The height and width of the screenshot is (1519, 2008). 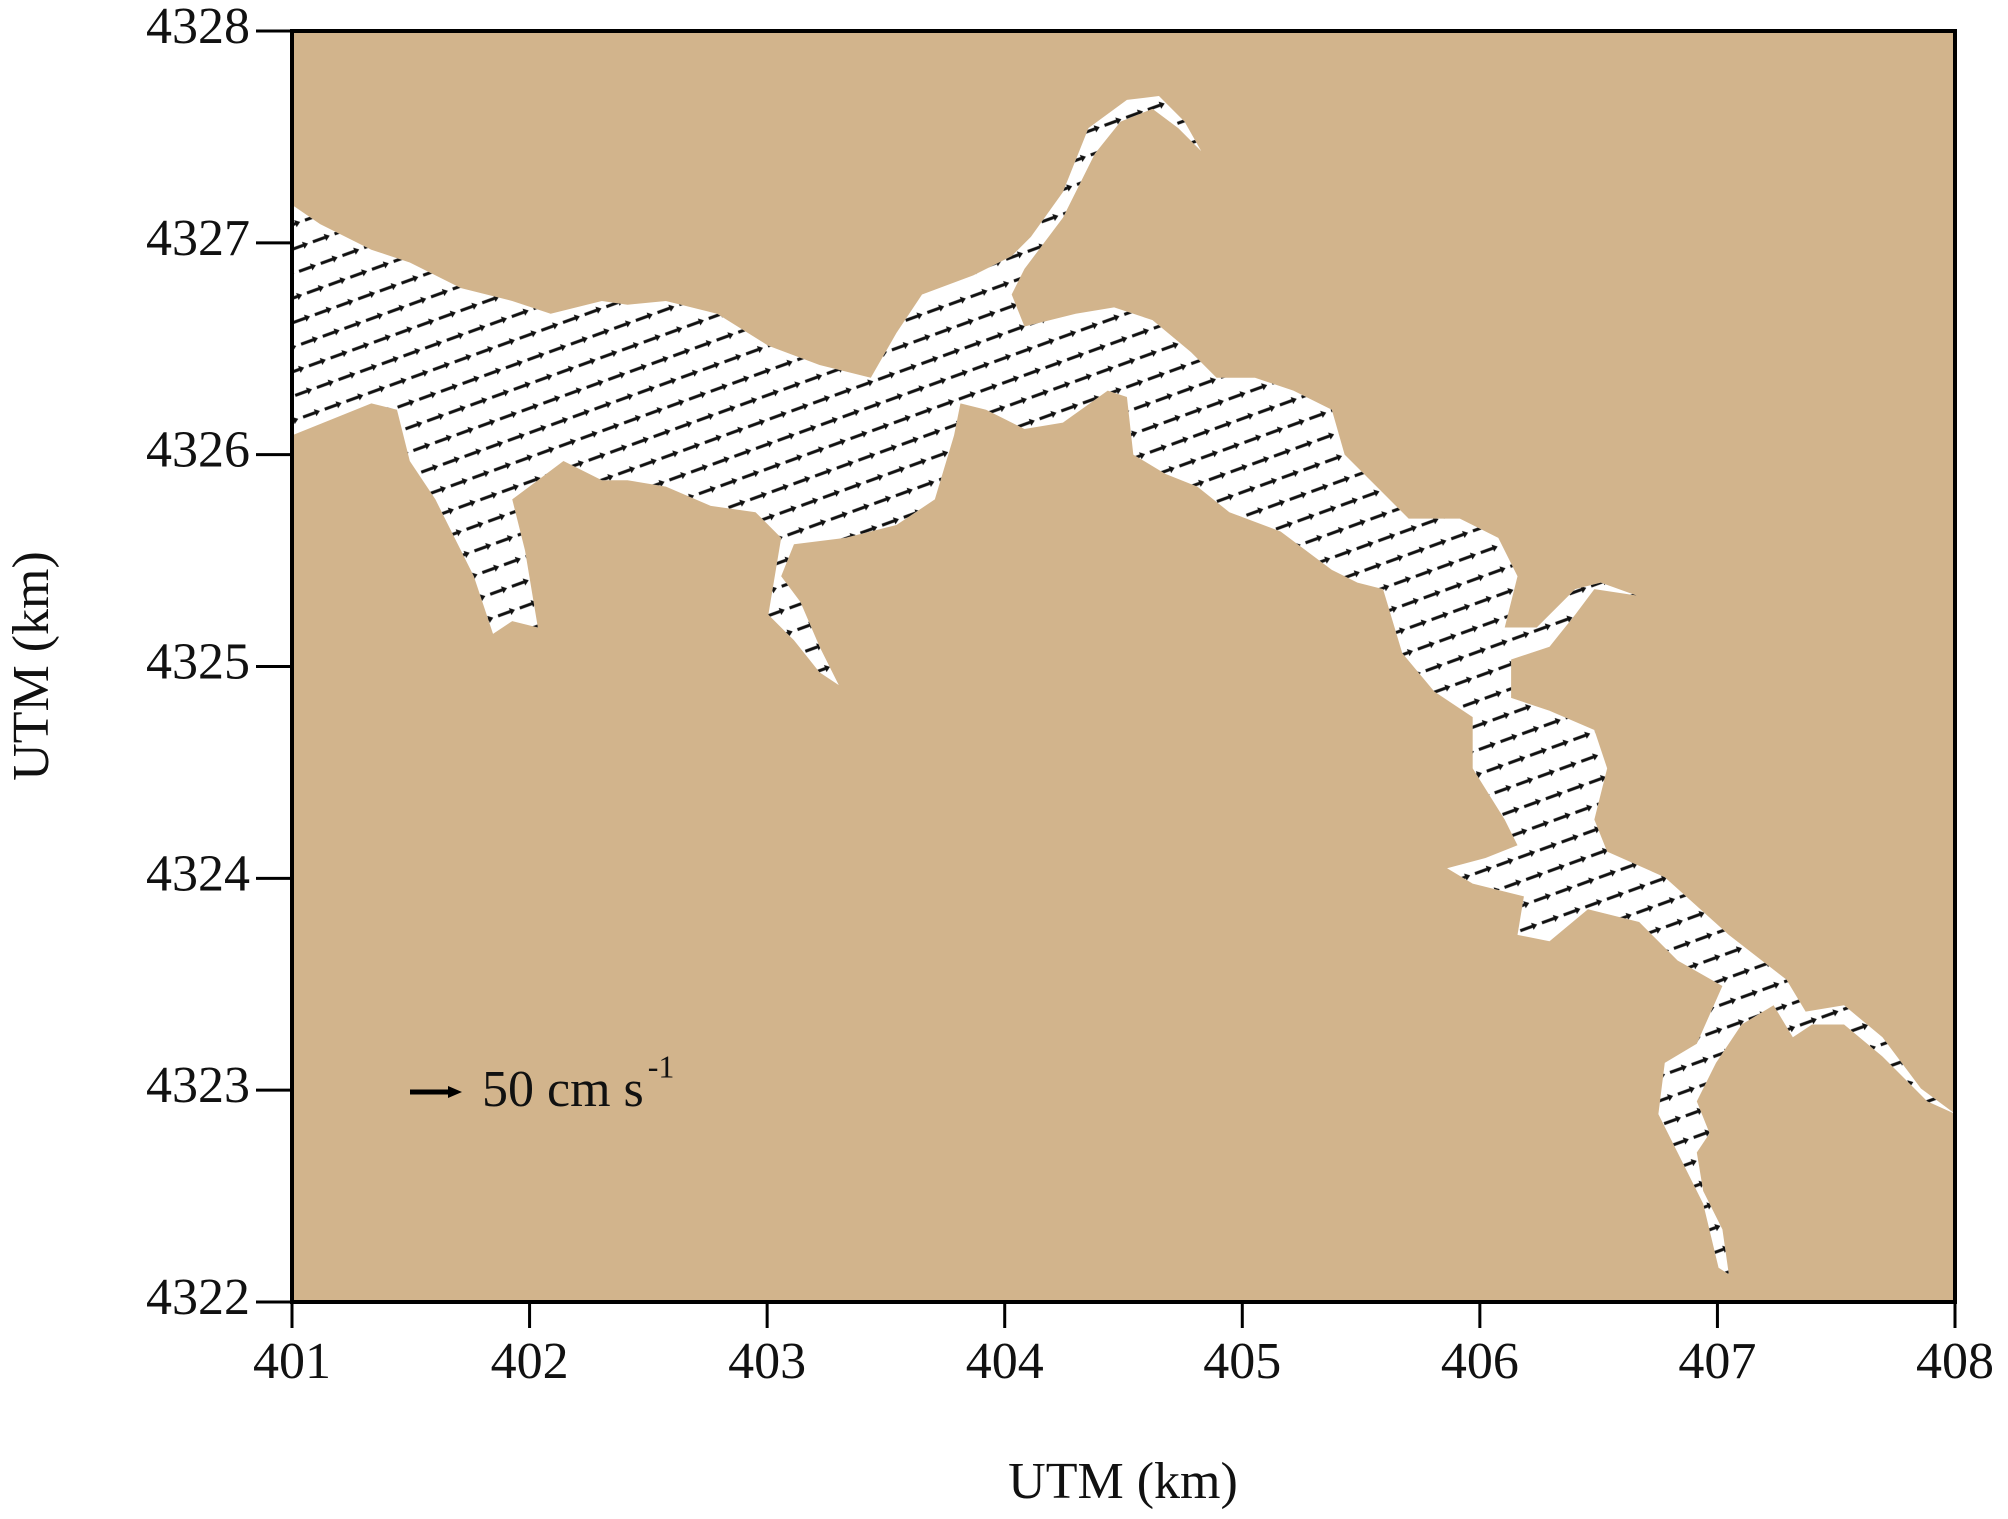 I want to click on y-tick-label: 4322, so click(x=198, y=1297).